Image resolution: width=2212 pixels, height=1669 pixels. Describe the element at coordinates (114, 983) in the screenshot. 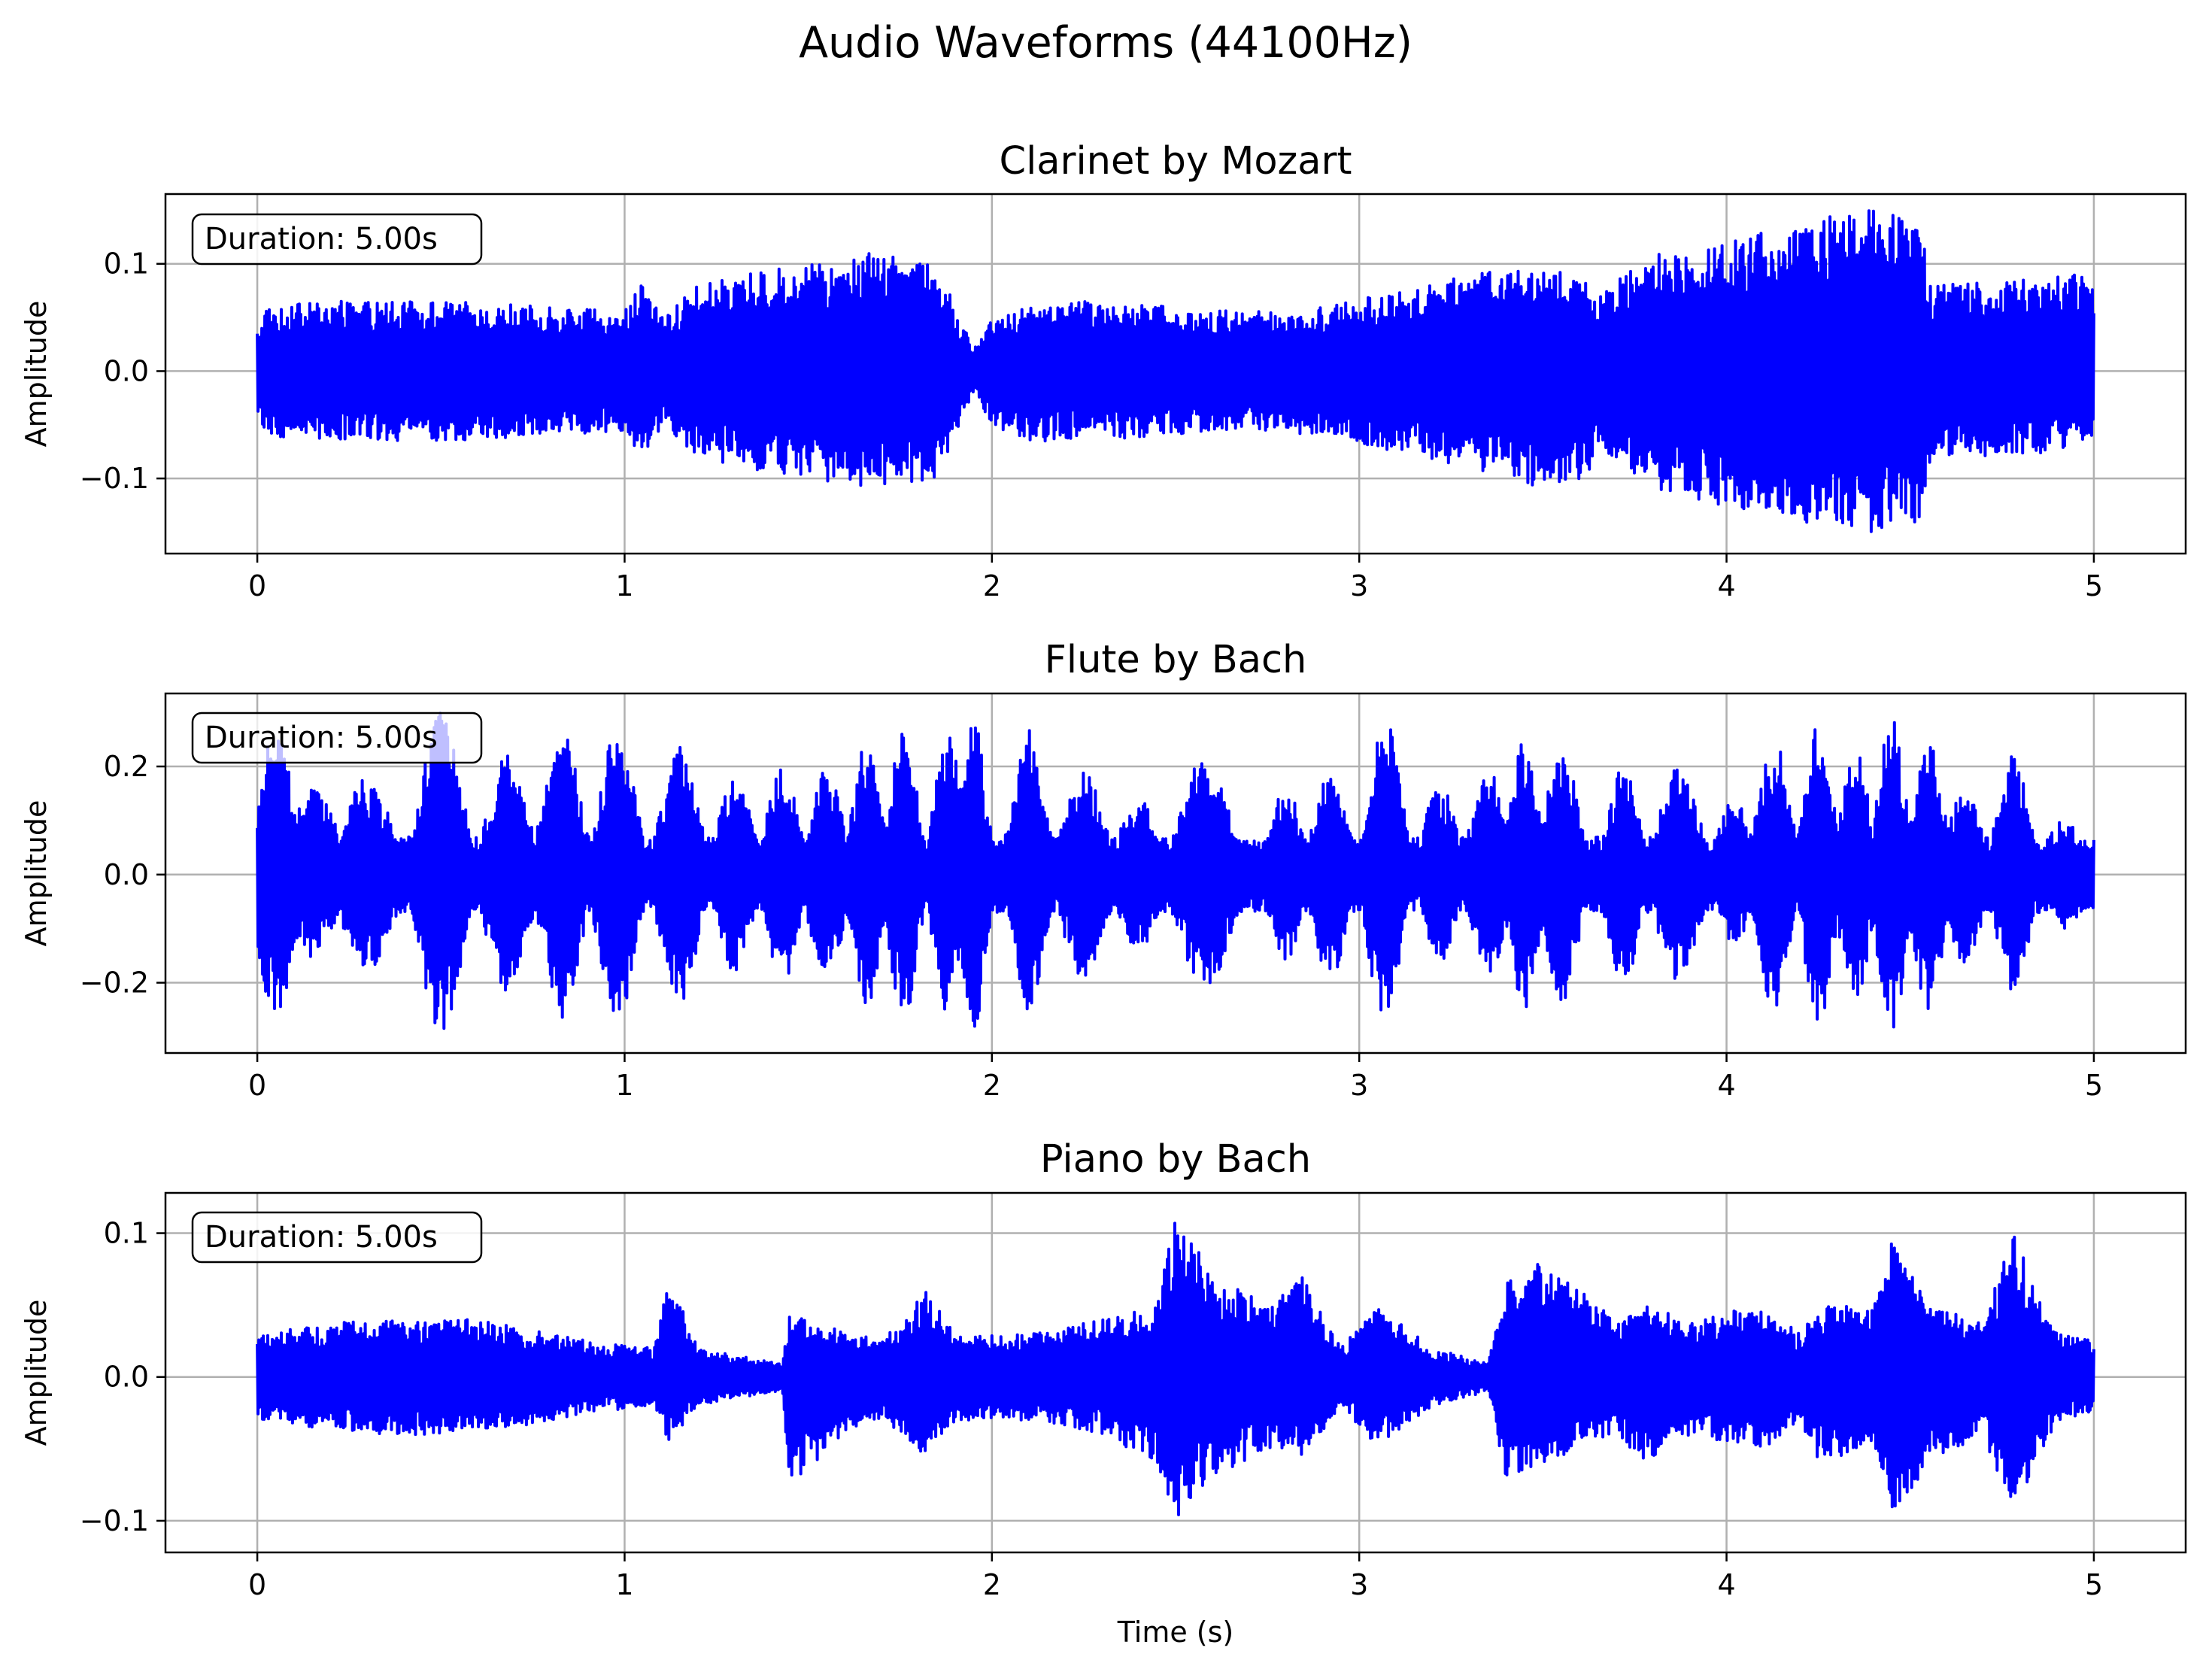

I see `y-tick-label: −0.2` at that location.